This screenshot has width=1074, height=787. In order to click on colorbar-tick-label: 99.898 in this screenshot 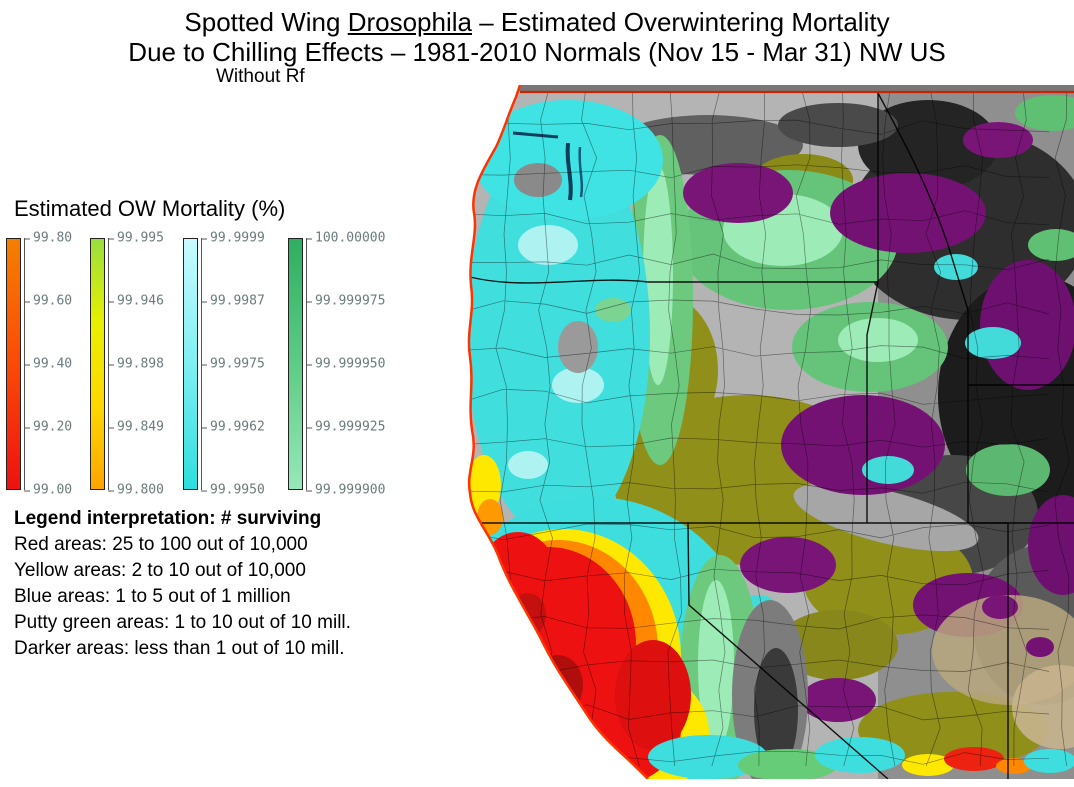, I will do `click(136, 364)`.